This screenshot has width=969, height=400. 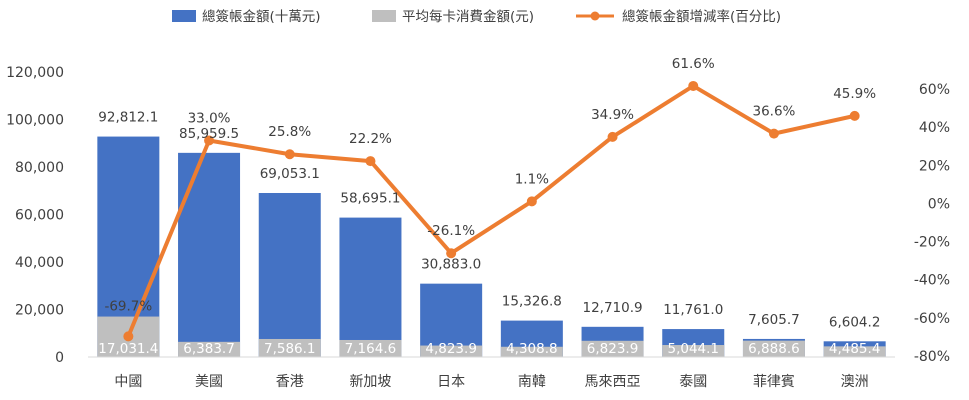 I want to click on y-right-tick-label: -40%, so click(x=932, y=281).